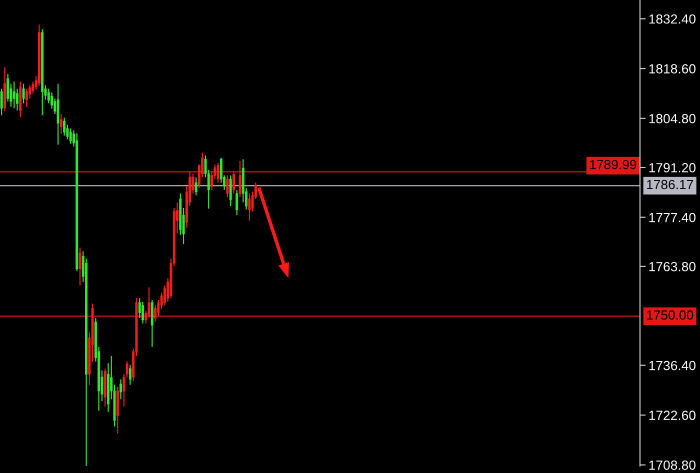 This screenshot has width=700, height=473. I want to click on ref-line-label: 1786.17, so click(670, 185).